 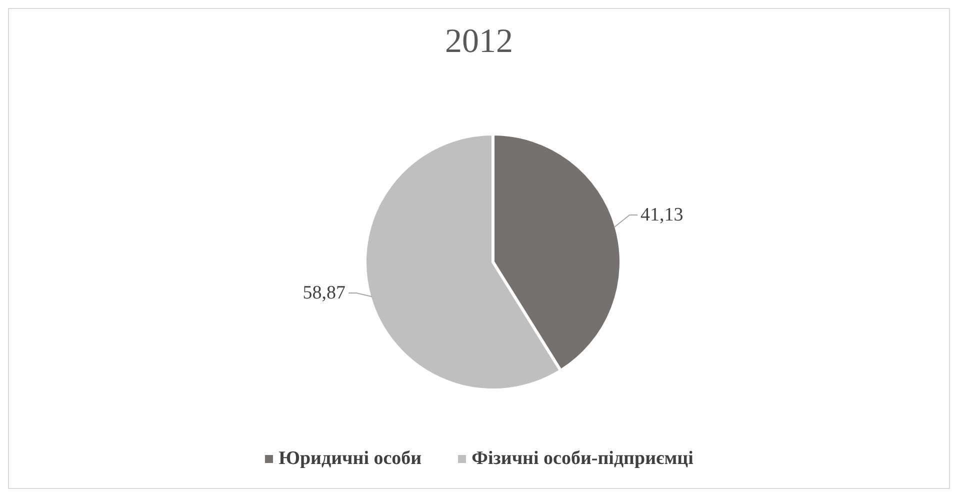 I want to click on data-label: 58,87, so click(x=324, y=293).